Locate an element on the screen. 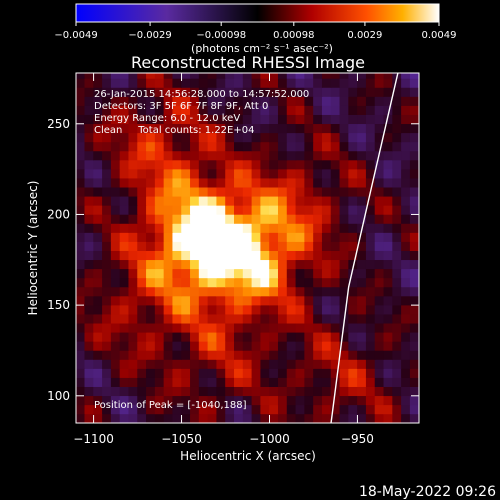  colorbar-tick-label: 0.0049 is located at coordinates (439, 35).